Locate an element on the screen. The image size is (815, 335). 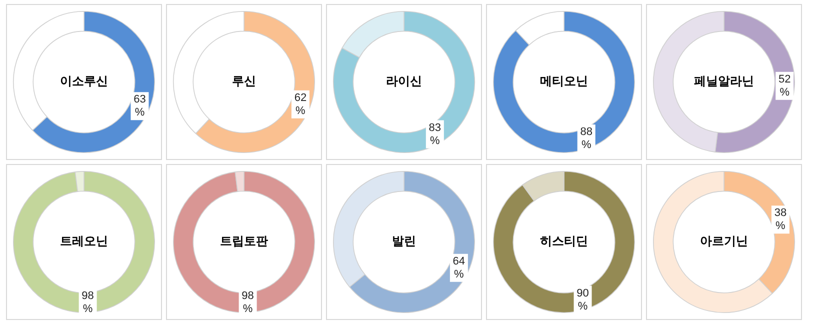
text: 트레오닌 is located at coordinates (84, 241).